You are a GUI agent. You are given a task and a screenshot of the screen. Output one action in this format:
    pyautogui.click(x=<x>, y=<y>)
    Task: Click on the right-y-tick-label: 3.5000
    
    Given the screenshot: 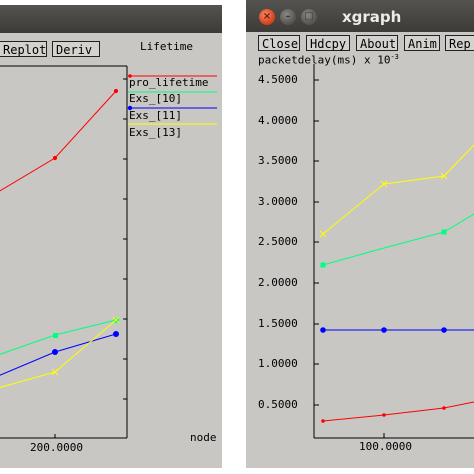 What is the action you would take?
    pyautogui.click(x=278, y=160)
    